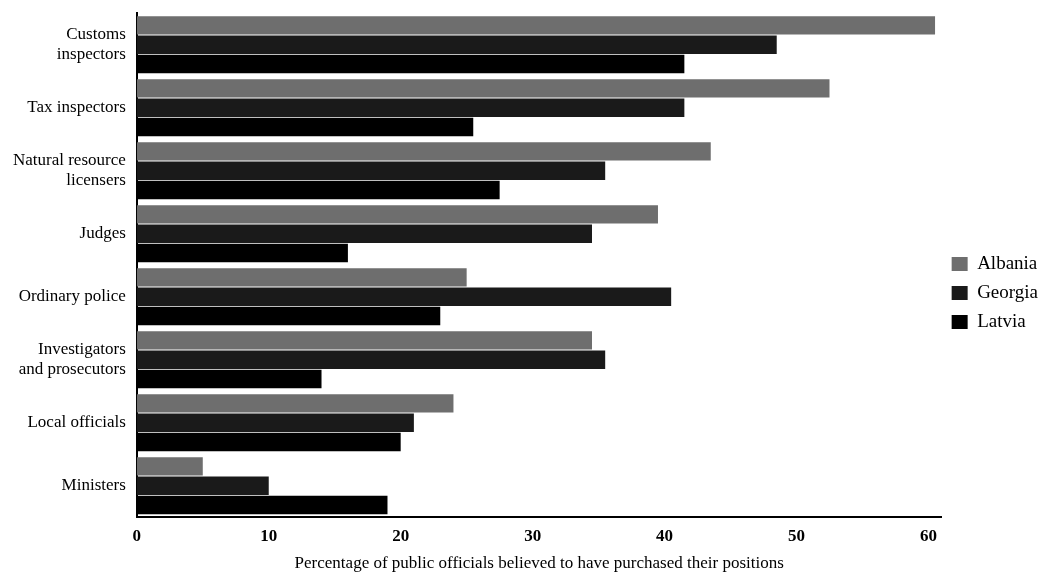 Image resolution: width=1058 pixels, height=582 pixels. What do you see at coordinates (72, 358) in the screenshot?
I see `y-tick-label: Investigators and prosecutors` at bounding box center [72, 358].